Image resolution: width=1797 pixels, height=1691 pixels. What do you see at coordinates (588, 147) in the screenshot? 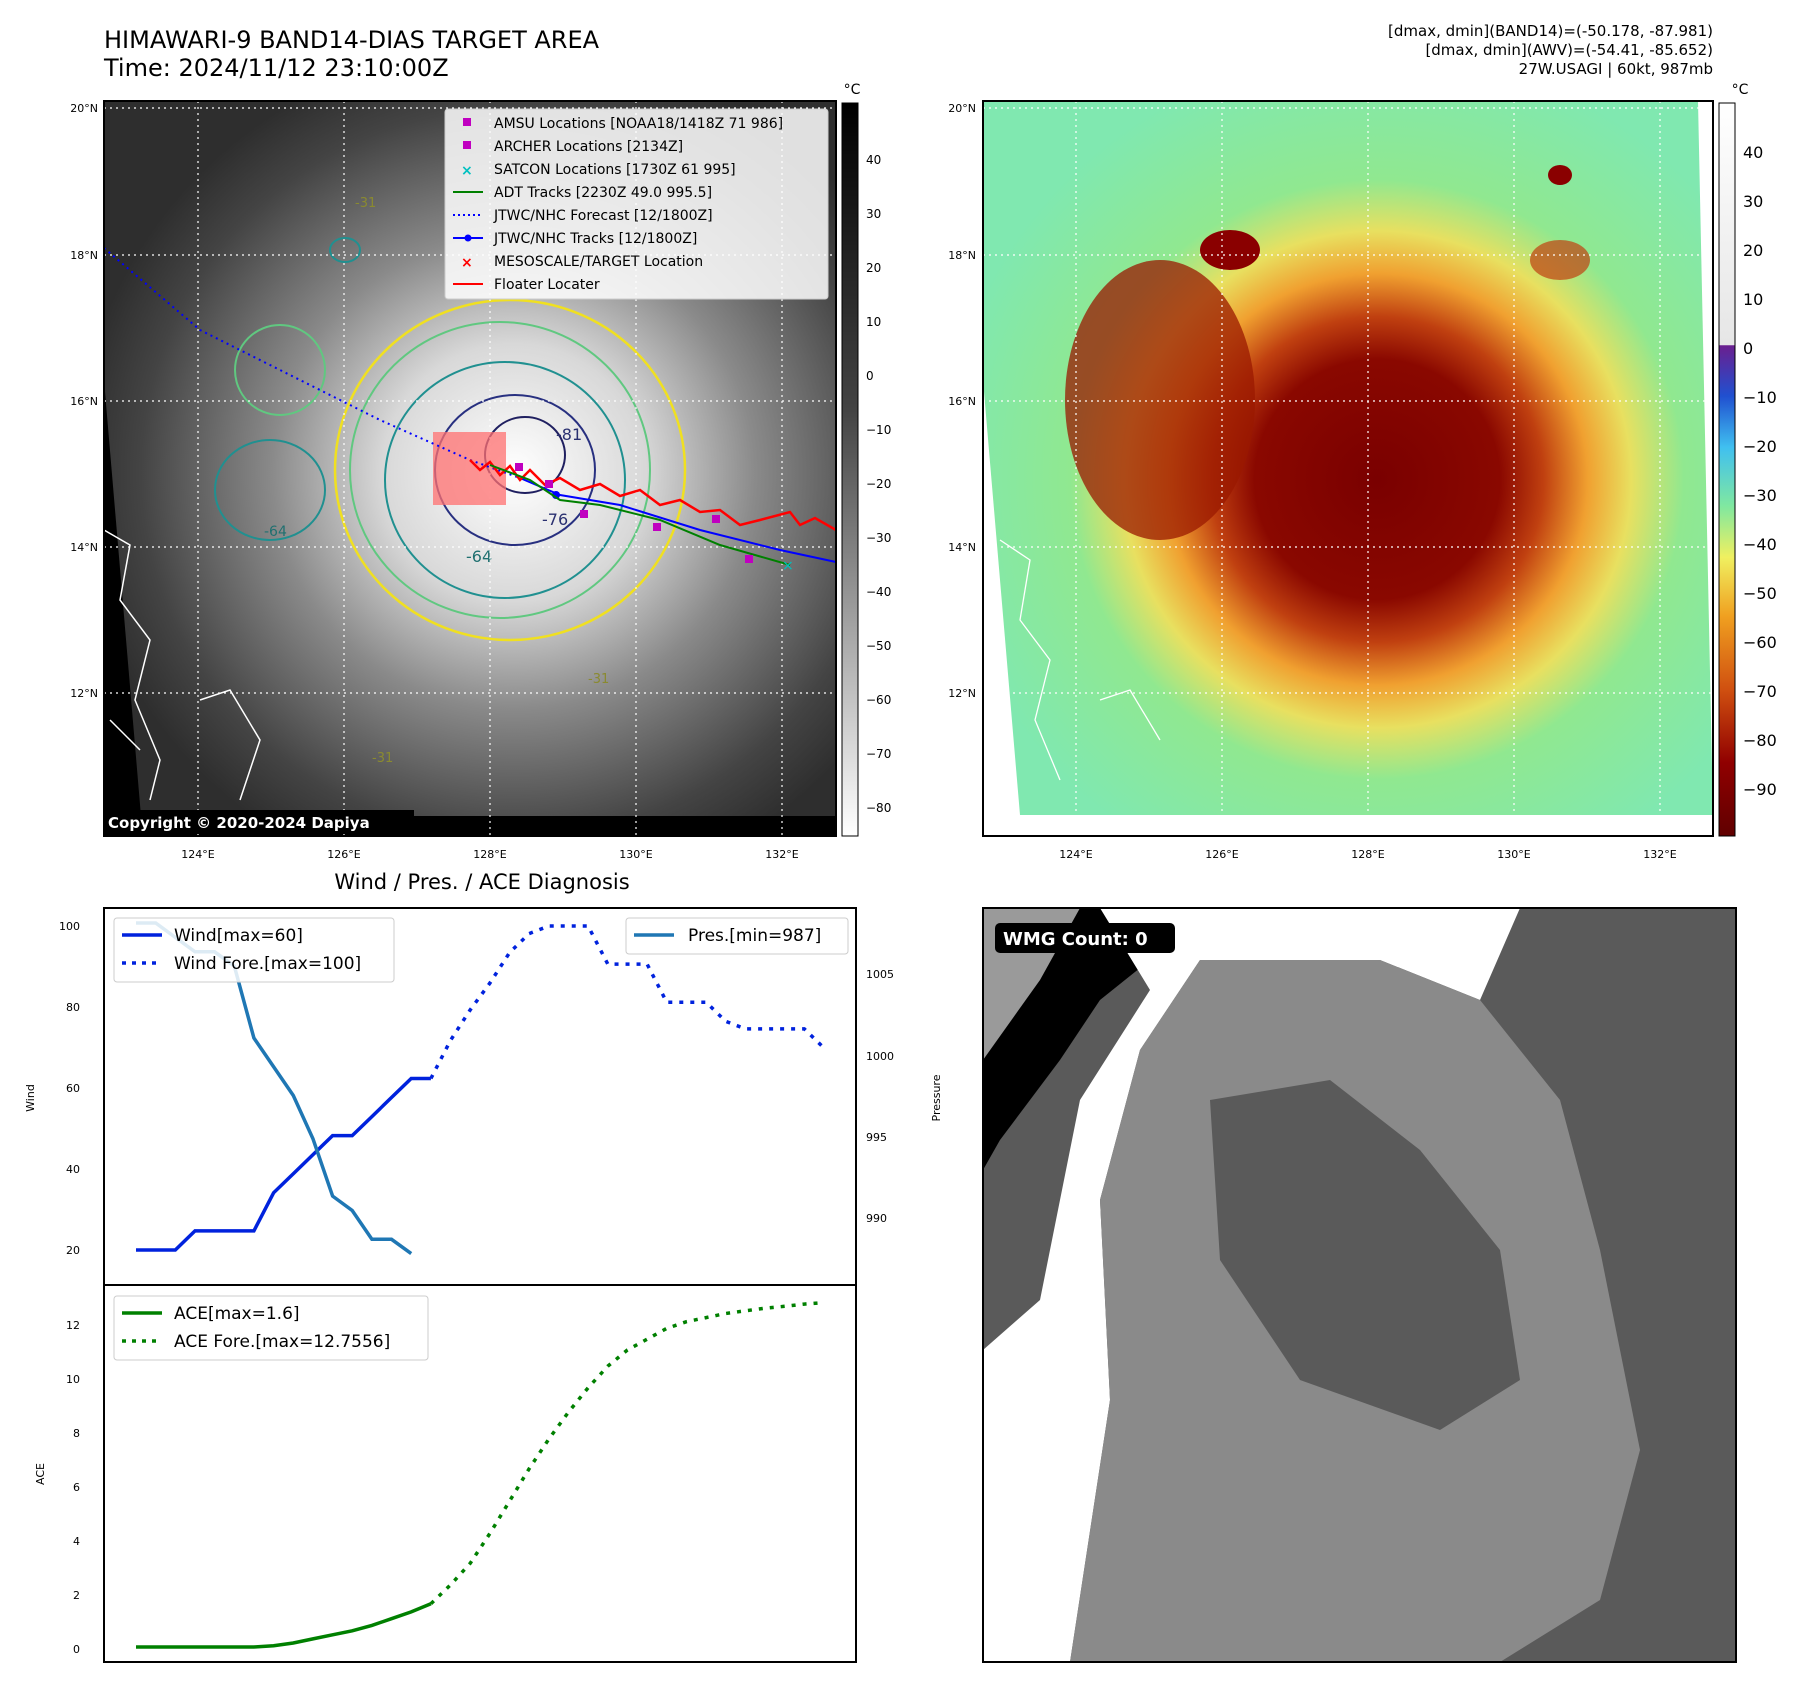
I see `legend-archer: ARCHER Locations [2134Z]` at bounding box center [588, 147].